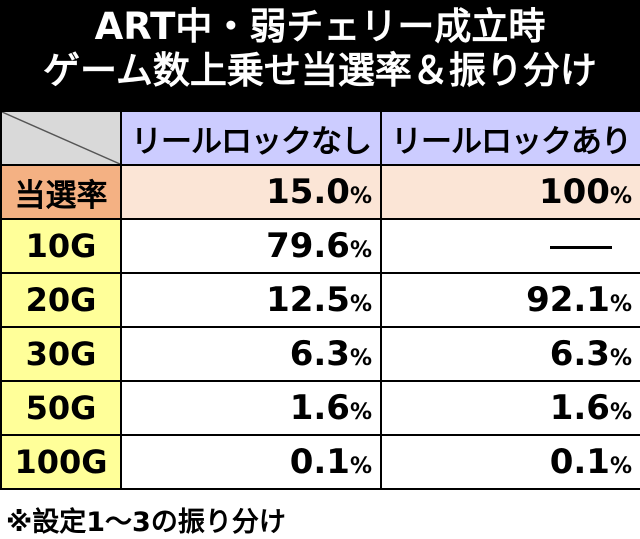 The width and height of the screenshot is (640, 539). Describe the element at coordinates (568, 300) in the screenshot. I see `value-number: 92.1` at that location.